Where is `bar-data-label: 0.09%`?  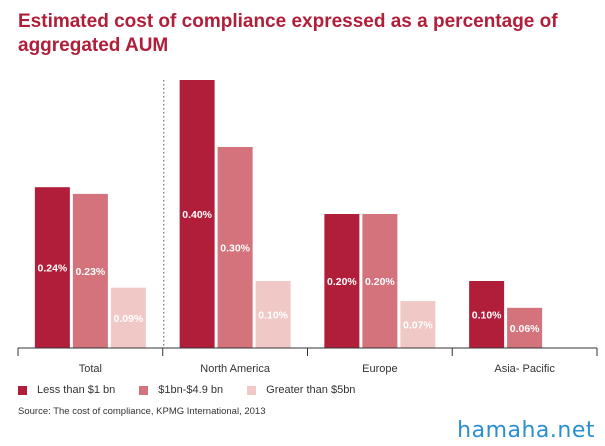 bar-data-label: 0.09% is located at coordinates (128, 319).